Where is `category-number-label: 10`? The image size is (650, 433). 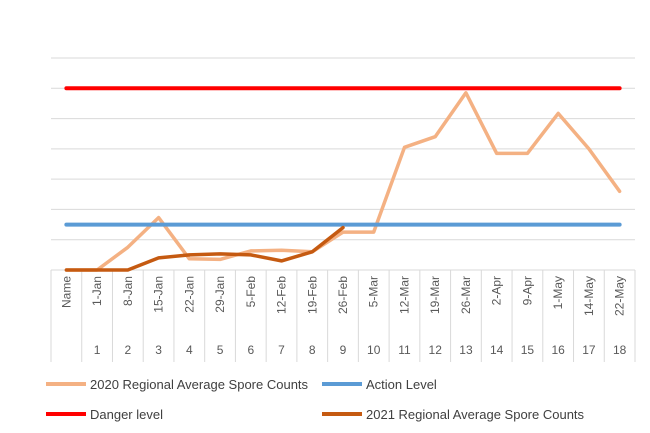 category-number-label: 10 is located at coordinates (374, 350).